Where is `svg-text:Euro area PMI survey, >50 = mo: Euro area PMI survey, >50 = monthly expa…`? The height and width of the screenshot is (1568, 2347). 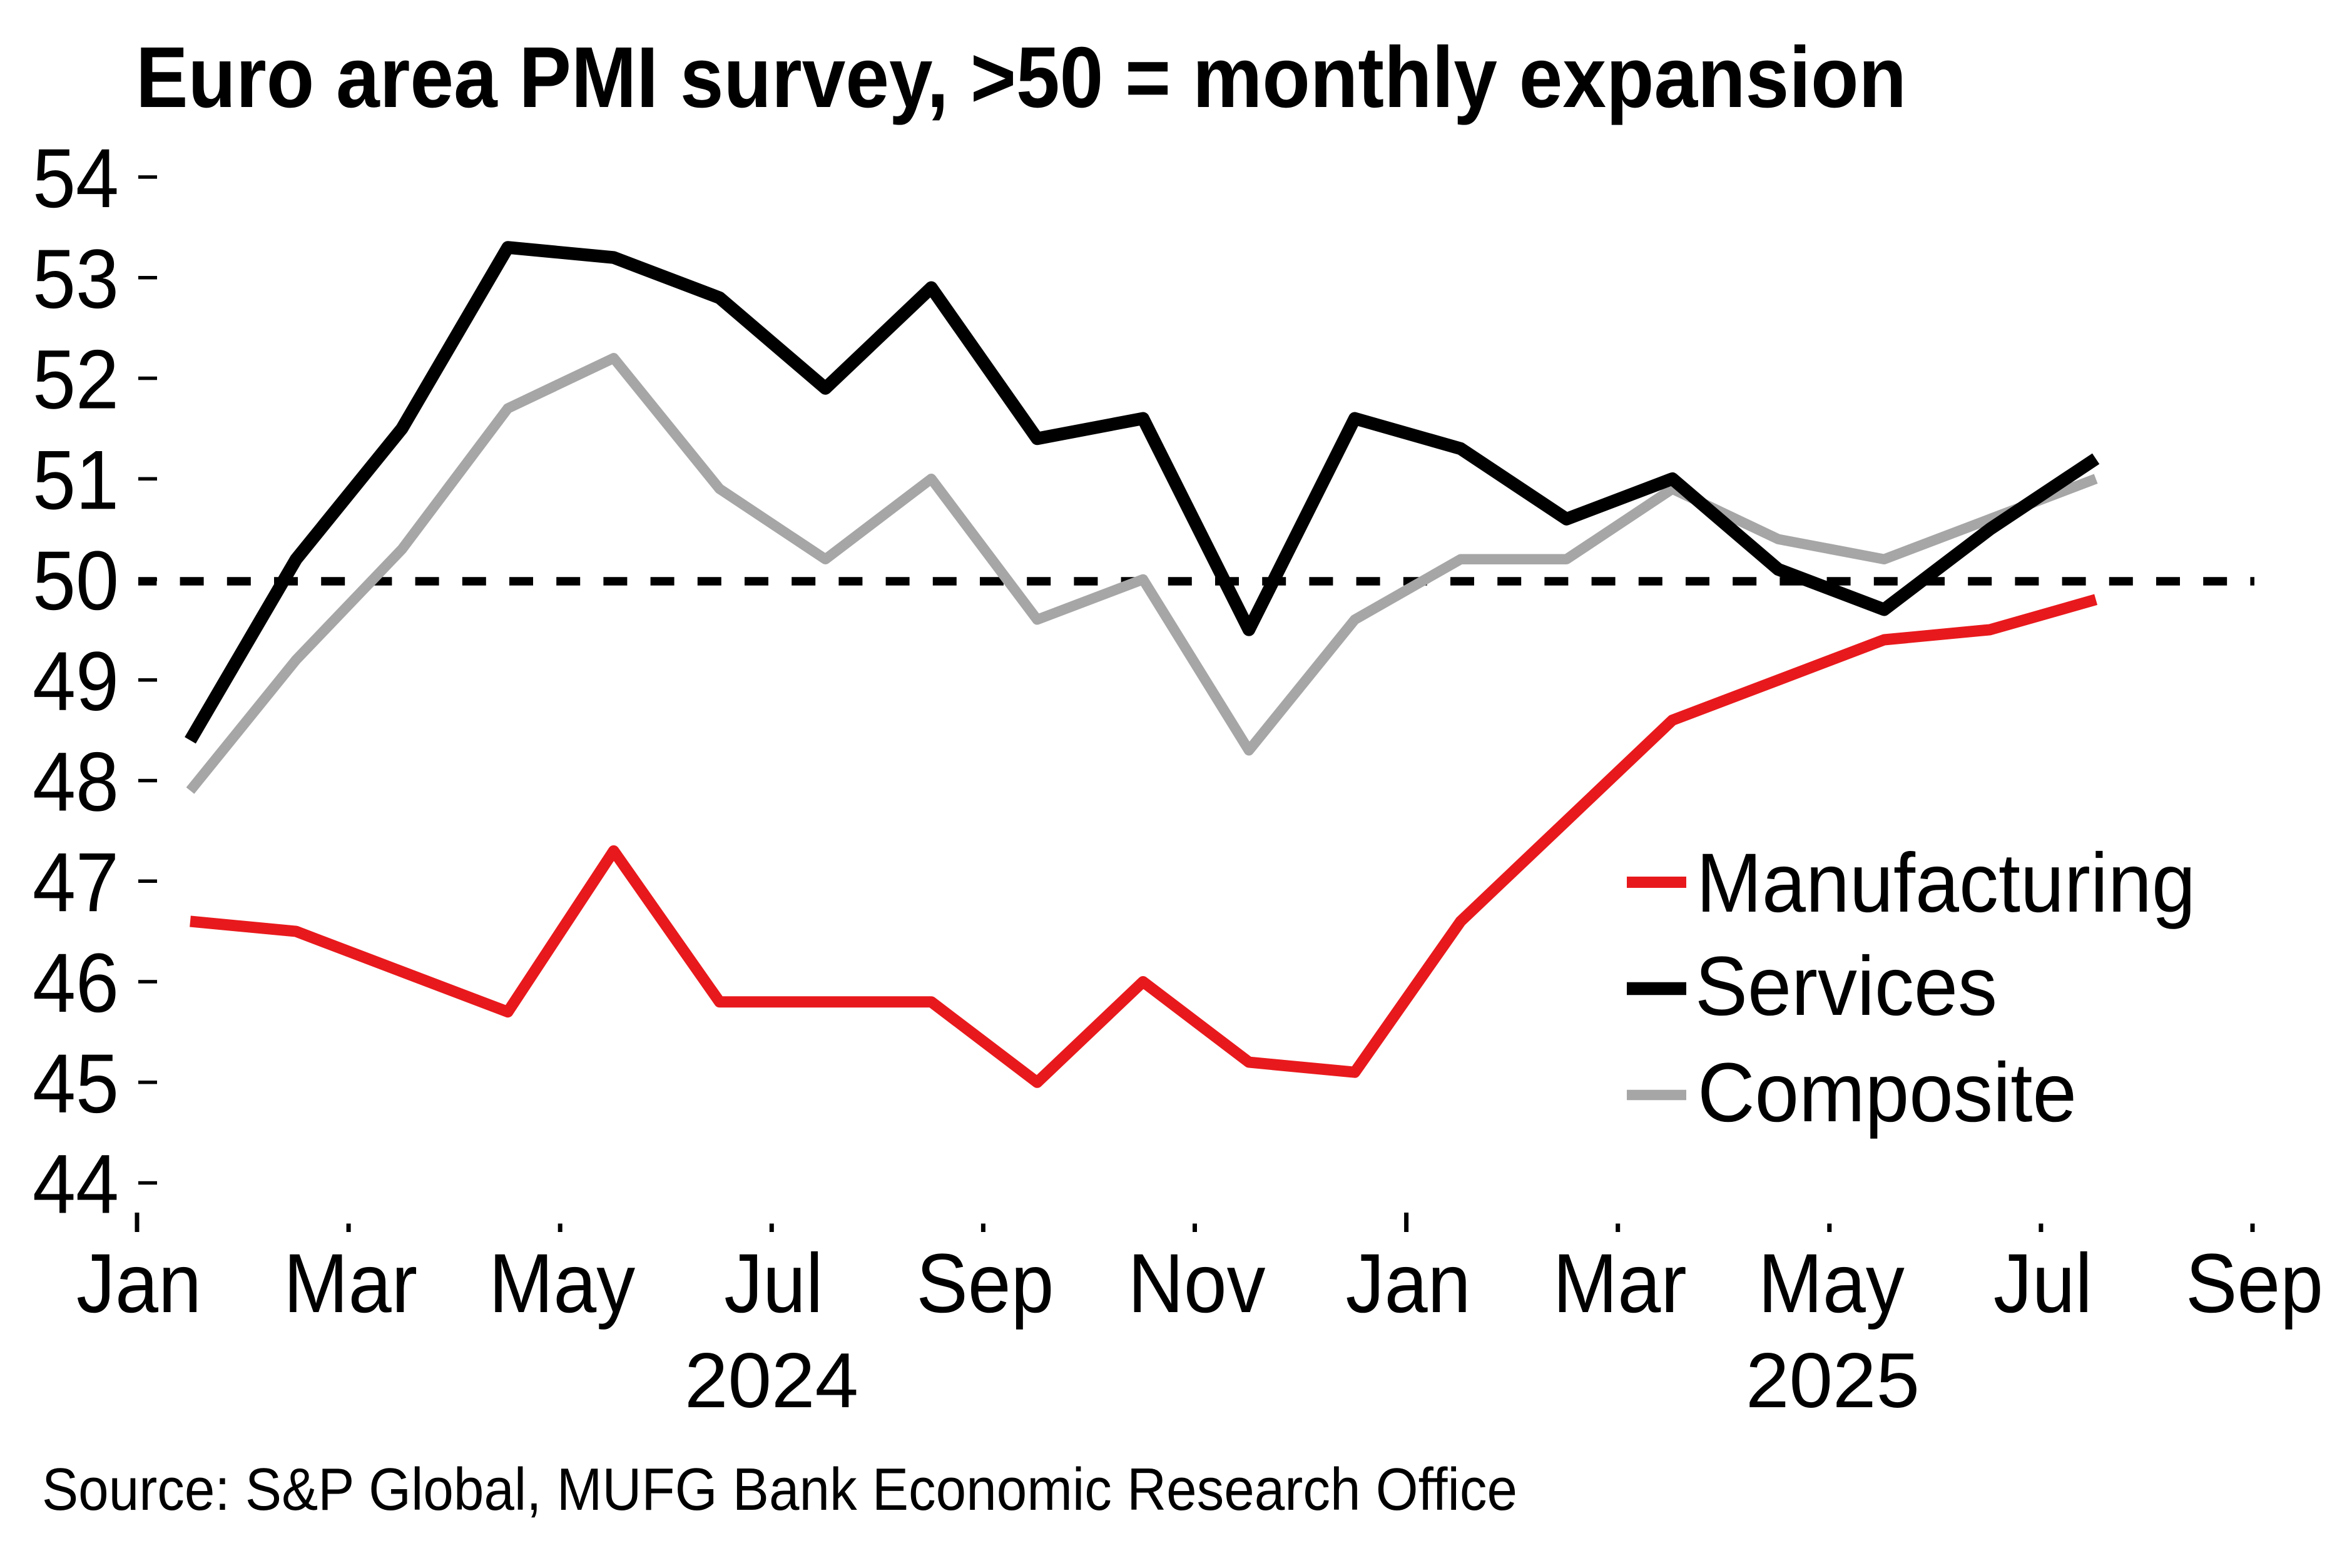
svg-text:Euro area PMI survey, >50 = mo: Euro area PMI survey, >50 = monthly expa… is located at coordinates (1022, 78).